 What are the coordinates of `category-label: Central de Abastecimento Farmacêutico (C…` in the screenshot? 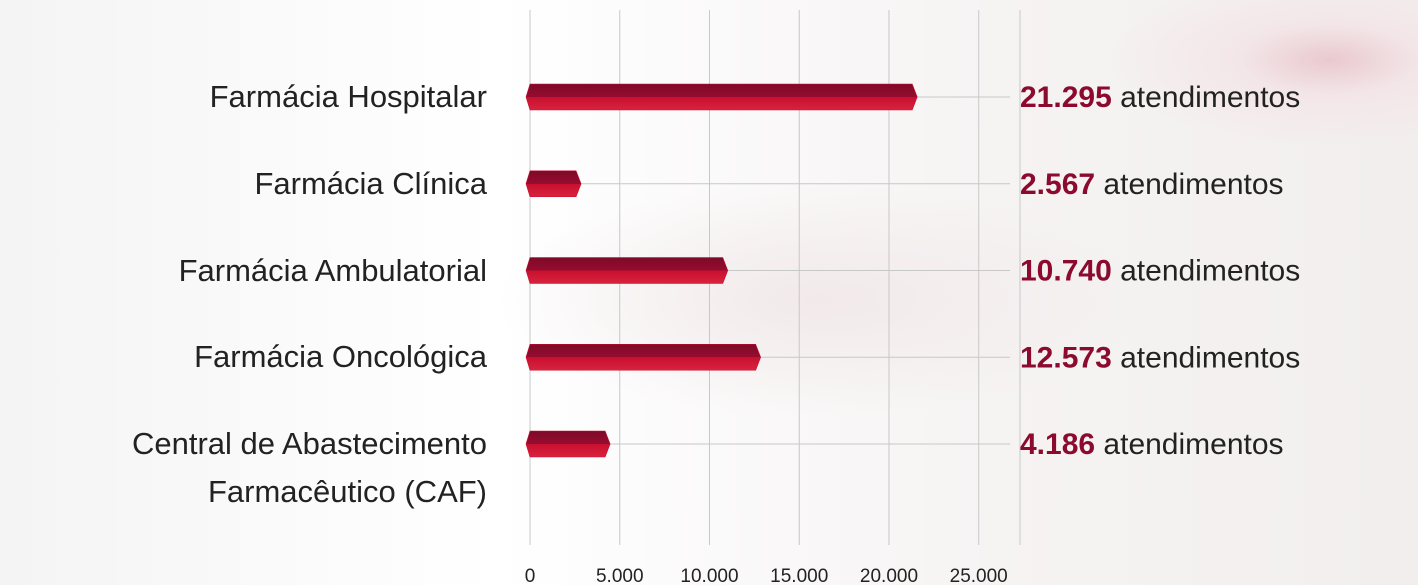 It's located at (309, 467).